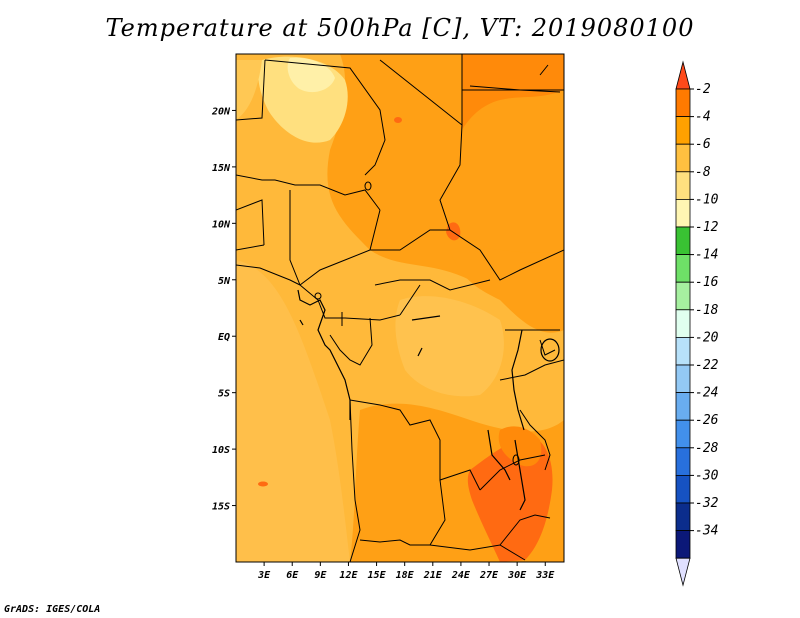 Image resolution: width=800 pixels, height=618 pixels. Describe the element at coordinates (707, 475) in the screenshot. I see `colorbar-label: -30` at that location.